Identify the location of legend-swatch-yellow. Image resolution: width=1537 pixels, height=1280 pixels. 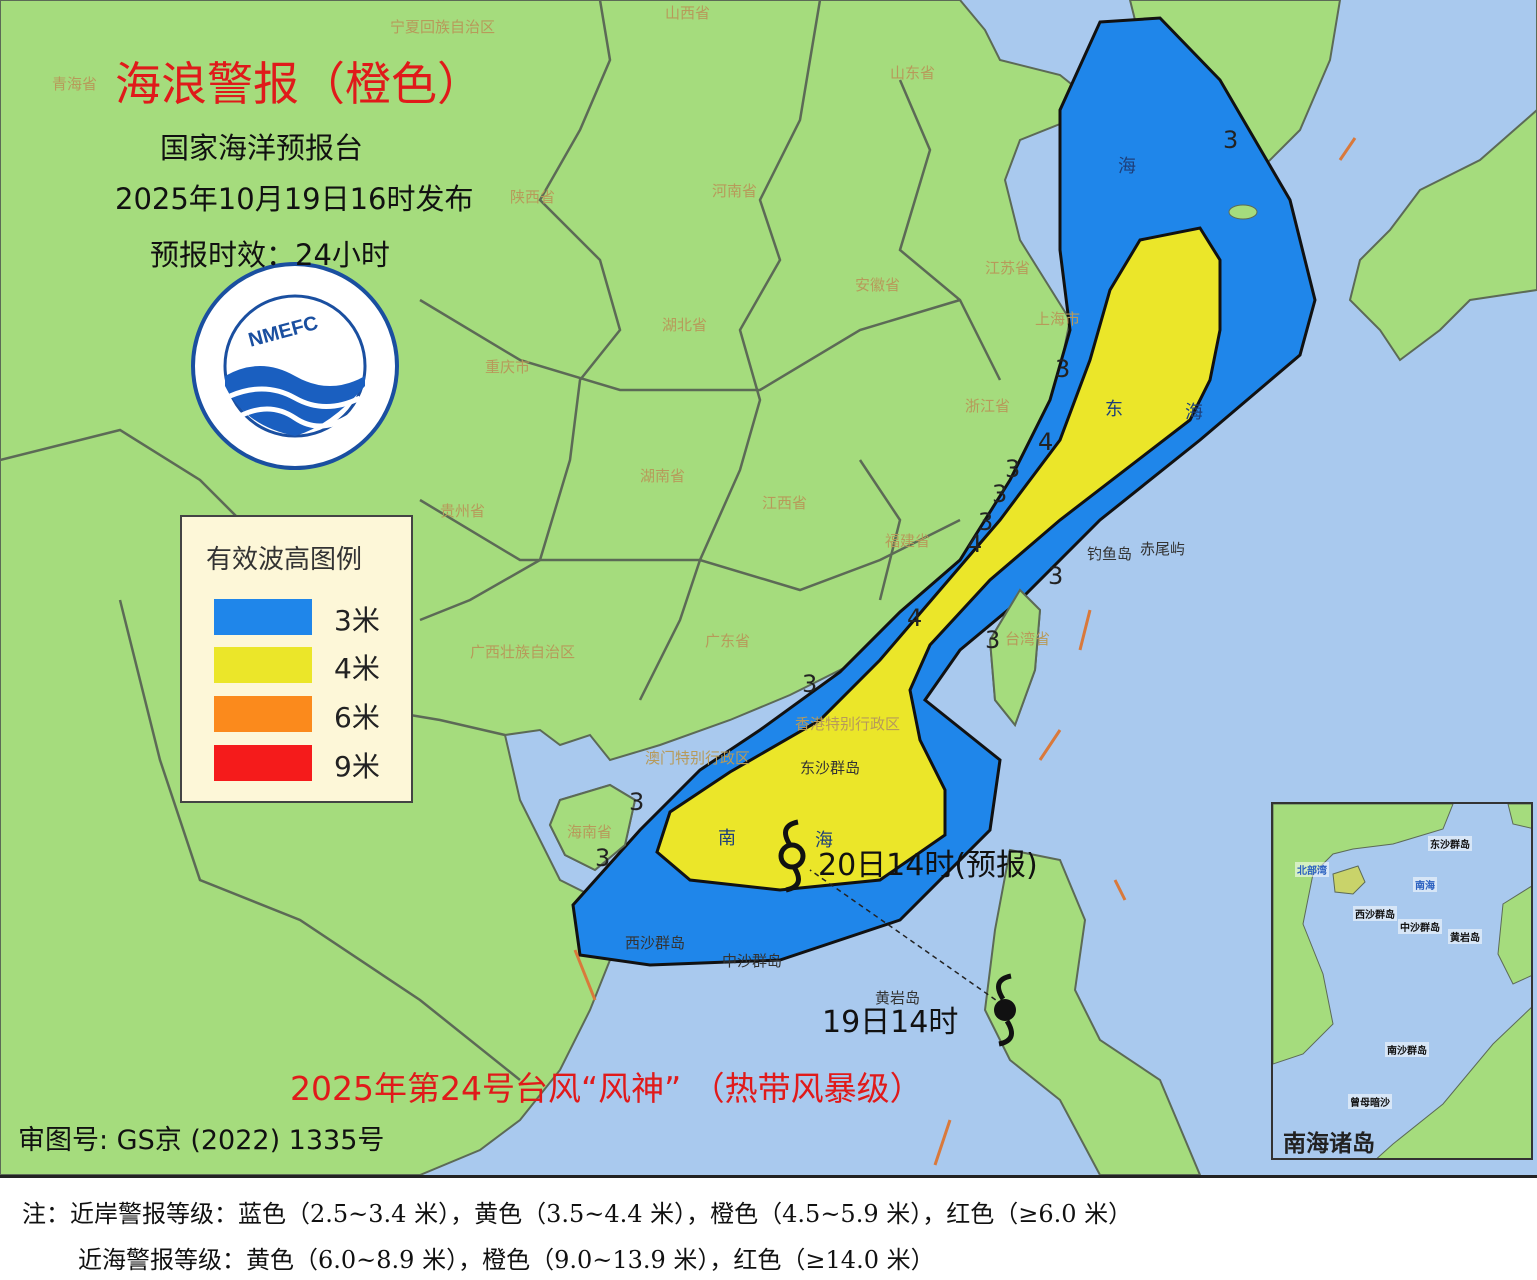
(263, 665).